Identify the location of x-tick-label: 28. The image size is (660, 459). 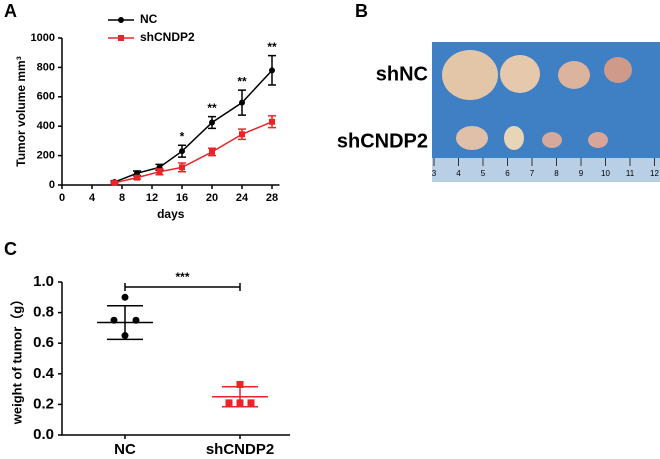
(272, 198).